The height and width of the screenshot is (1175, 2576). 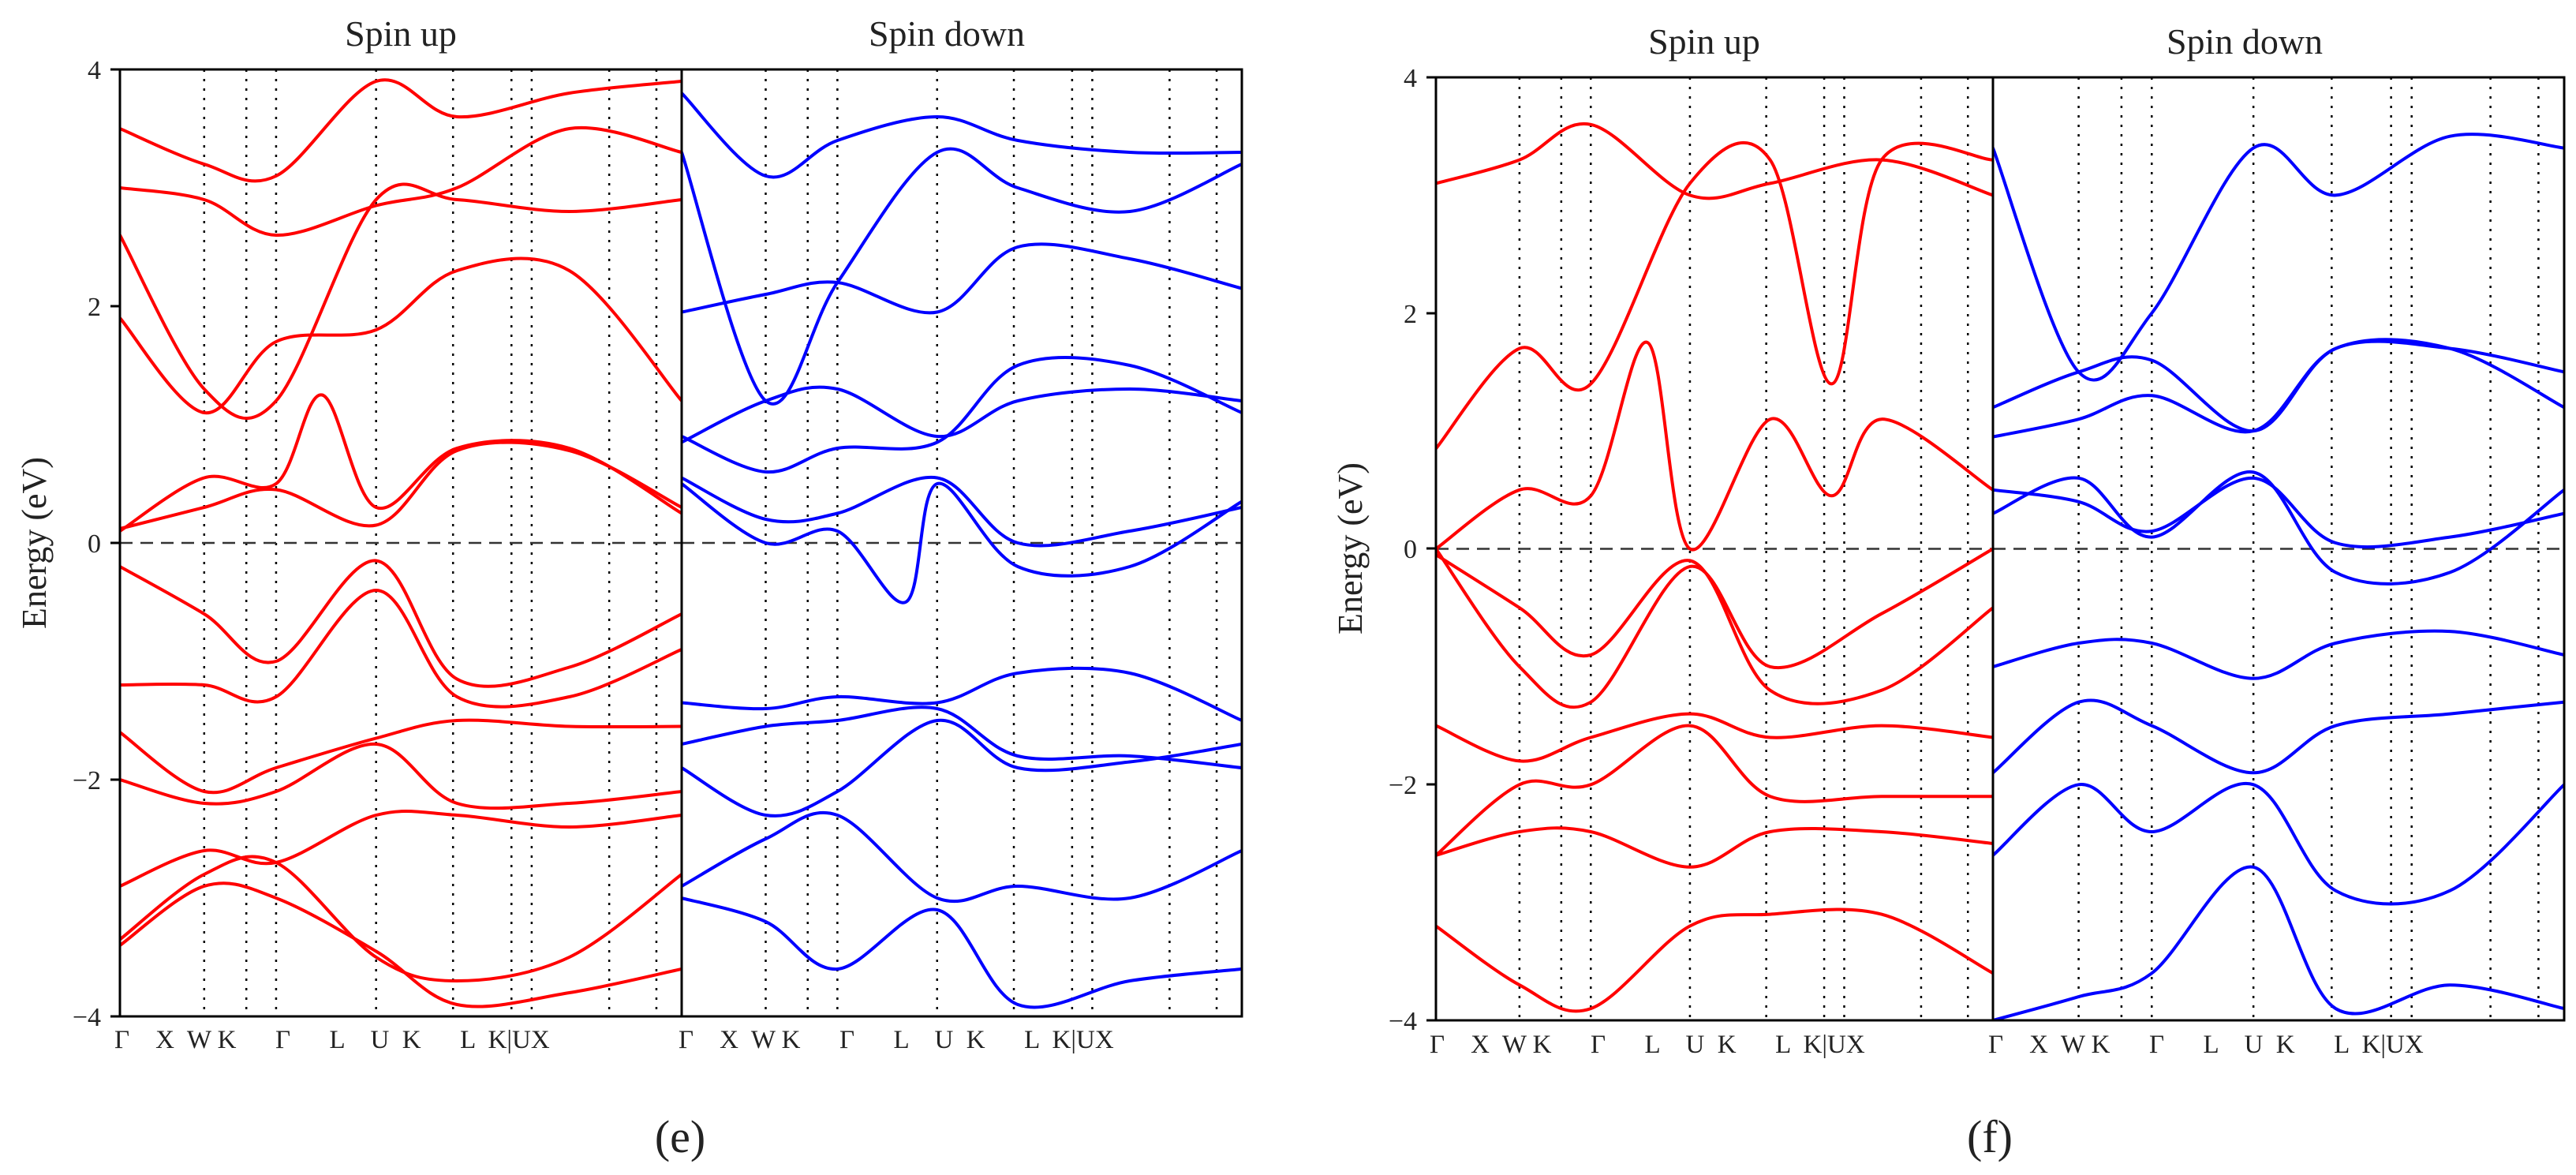 I want to click on y-tick-label-e-m2: −2, so click(x=87, y=780).